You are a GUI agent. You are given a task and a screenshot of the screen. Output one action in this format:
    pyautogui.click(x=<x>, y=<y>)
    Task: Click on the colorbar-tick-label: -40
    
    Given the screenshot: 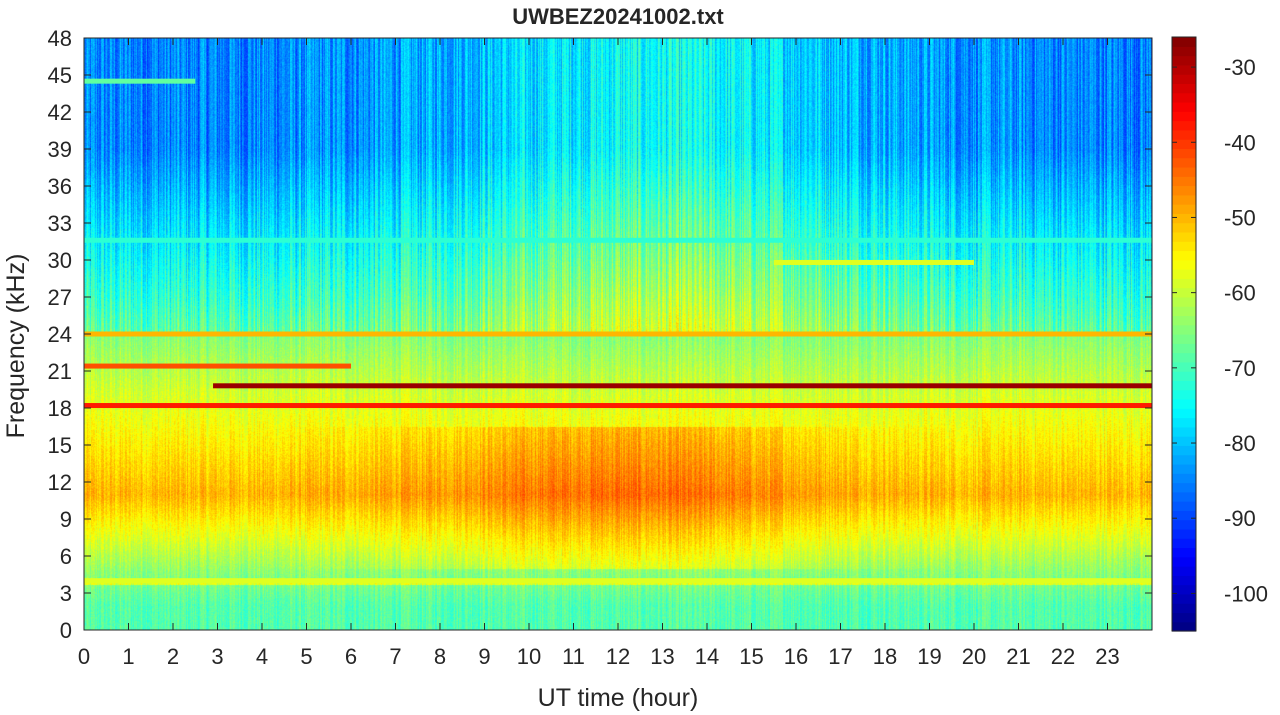 What is the action you would take?
    pyautogui.click(x=1240, y=142)
    